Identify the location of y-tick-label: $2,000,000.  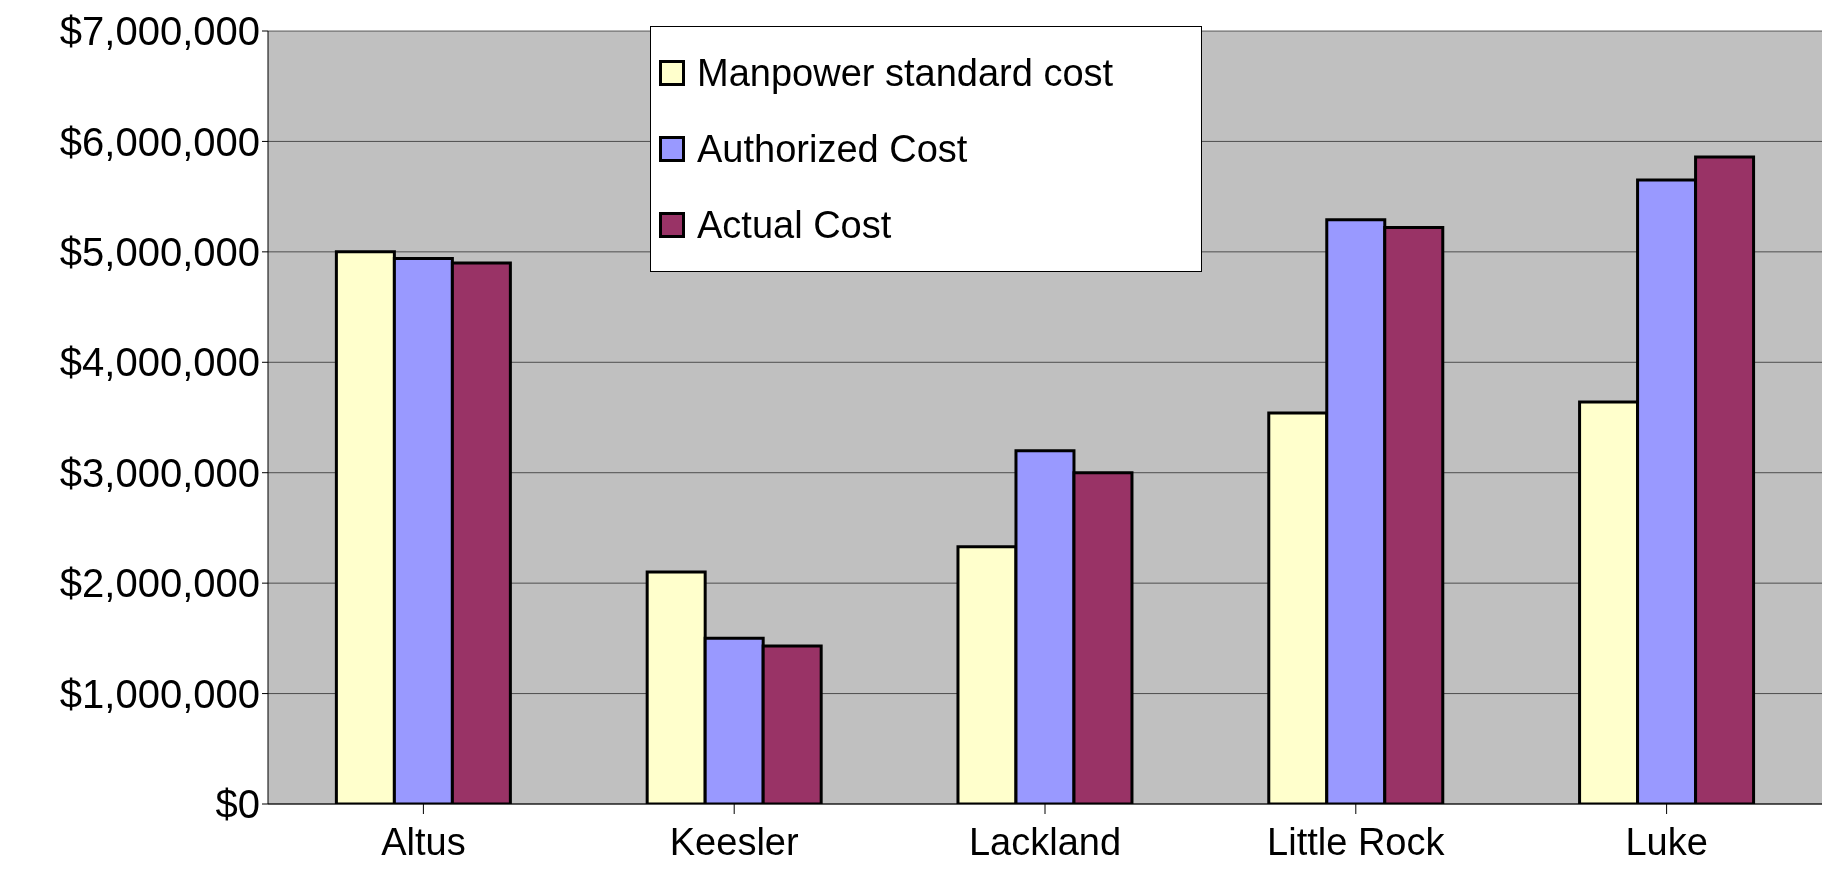
(159, 583).